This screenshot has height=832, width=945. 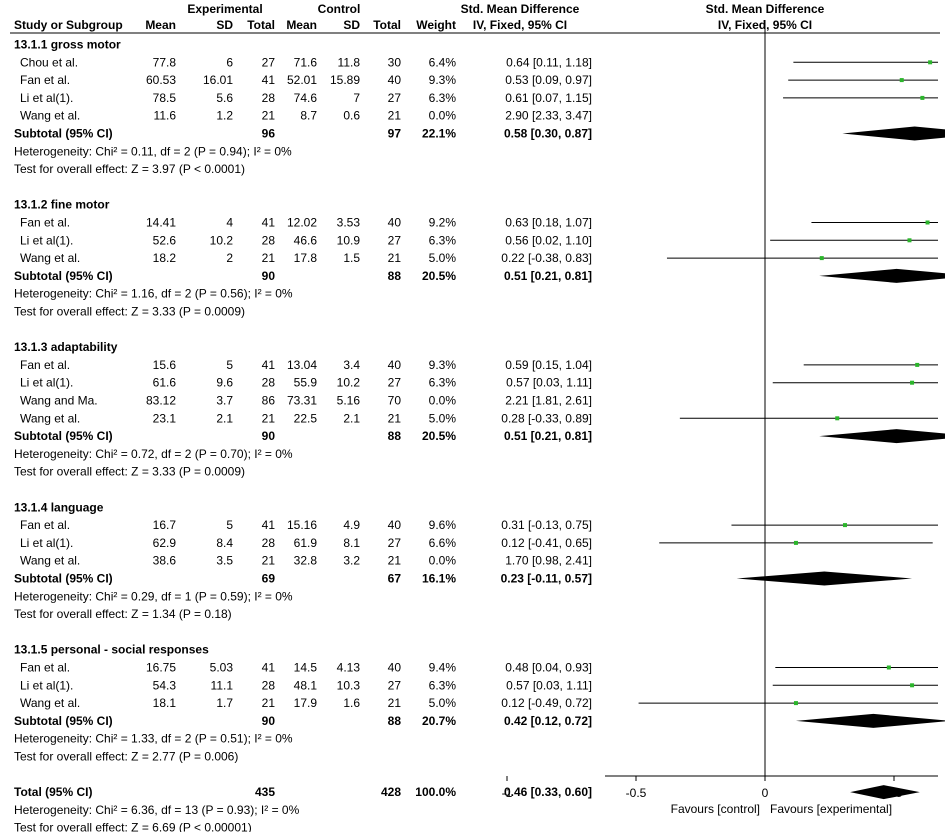 What do you see at coordinates (165, 561) in the screenshot?
I see `study-mean-e: 38.6` at bounding box center [165, 561].